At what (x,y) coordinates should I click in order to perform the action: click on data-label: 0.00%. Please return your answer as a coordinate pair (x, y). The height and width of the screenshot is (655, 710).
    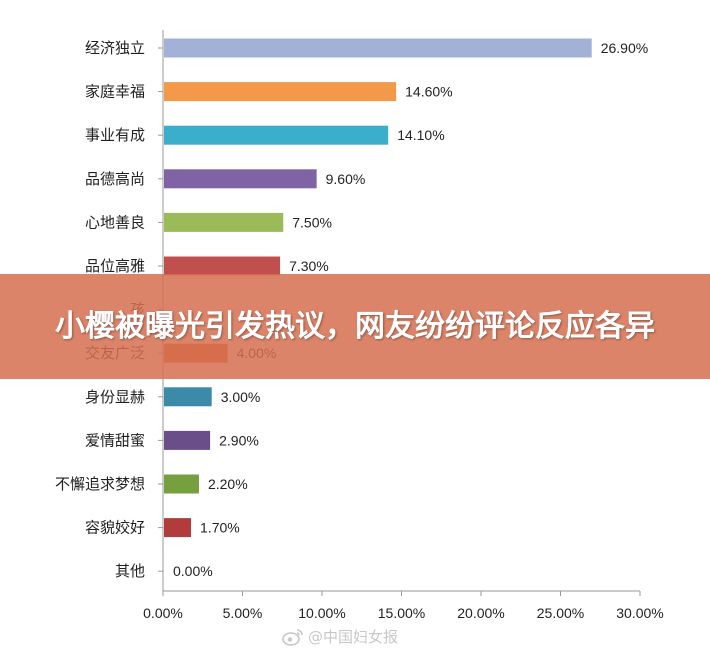
    Looking at the image, I should click on (193, 571).